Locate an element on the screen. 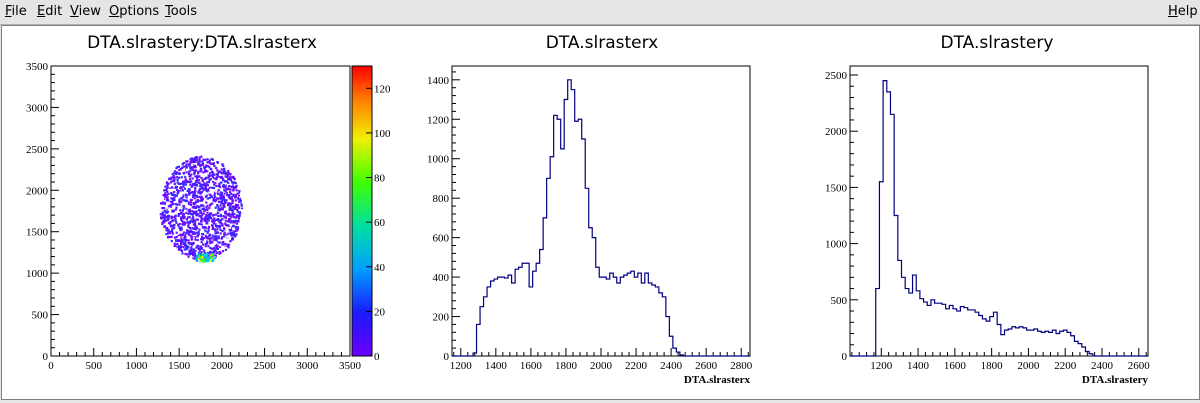 Image resolution: width=1200 pixels, height=403 pixels. menu-help: Help is located at coordinates (1183, 11).